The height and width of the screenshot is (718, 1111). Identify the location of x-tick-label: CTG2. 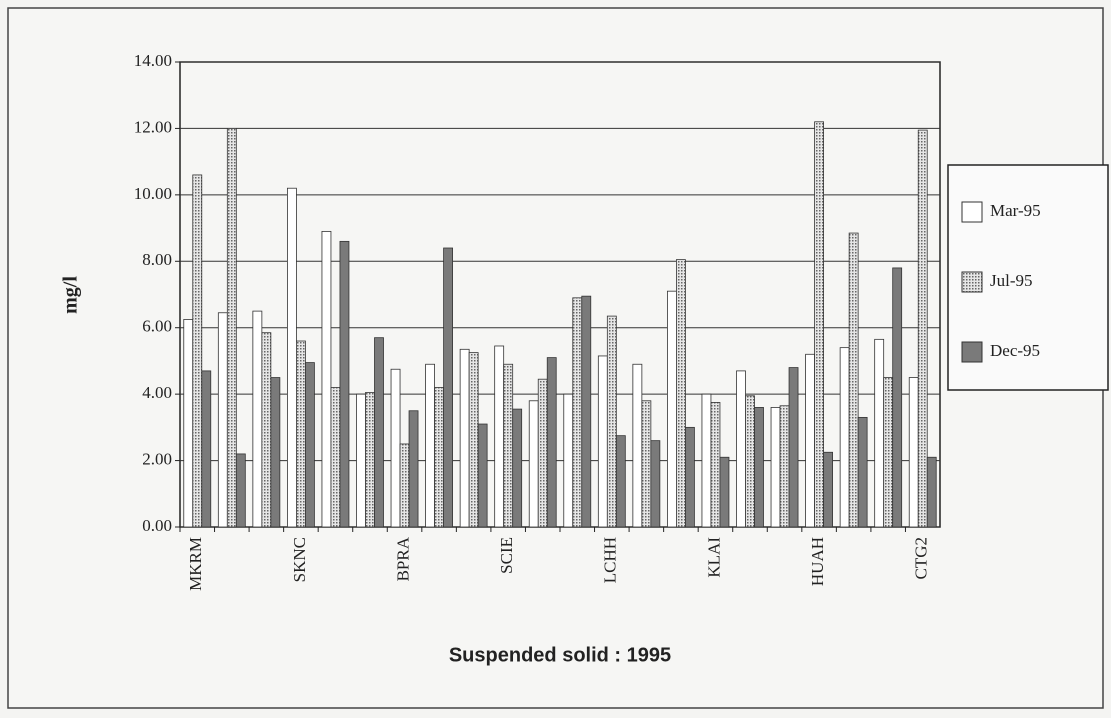
(921, 558).